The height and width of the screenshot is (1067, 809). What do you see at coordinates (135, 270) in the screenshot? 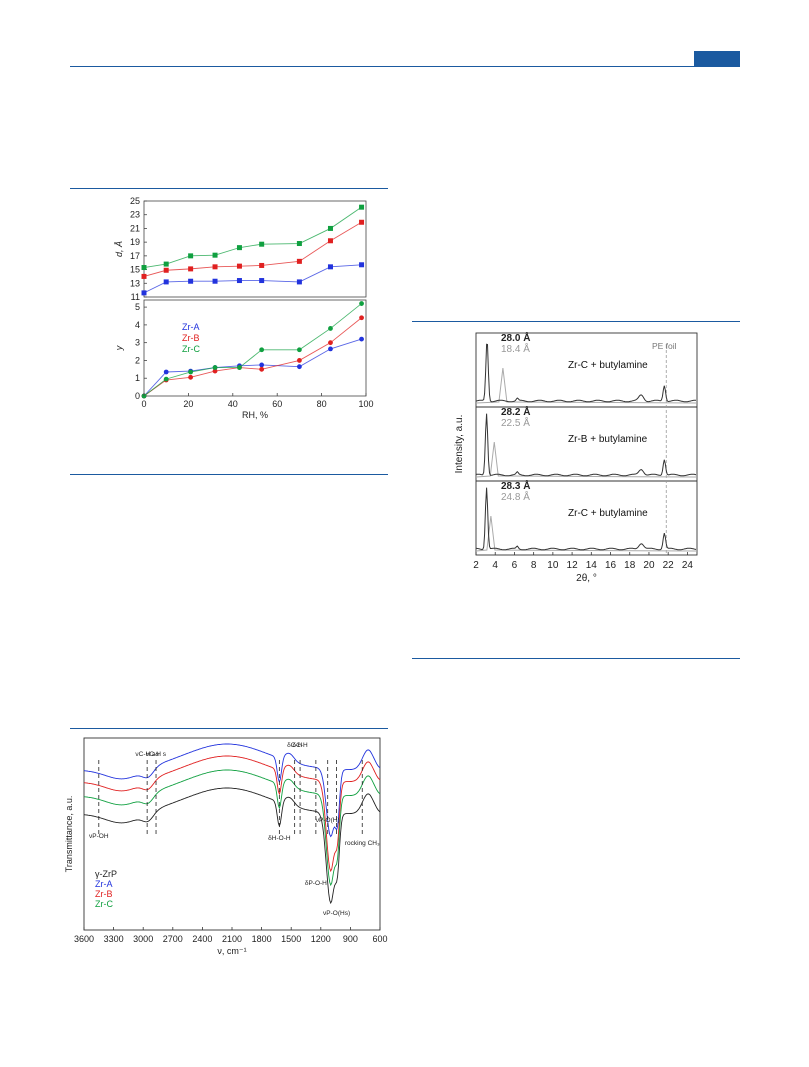
I see `y-tick-label: 15` at bounding box center [135, 270].